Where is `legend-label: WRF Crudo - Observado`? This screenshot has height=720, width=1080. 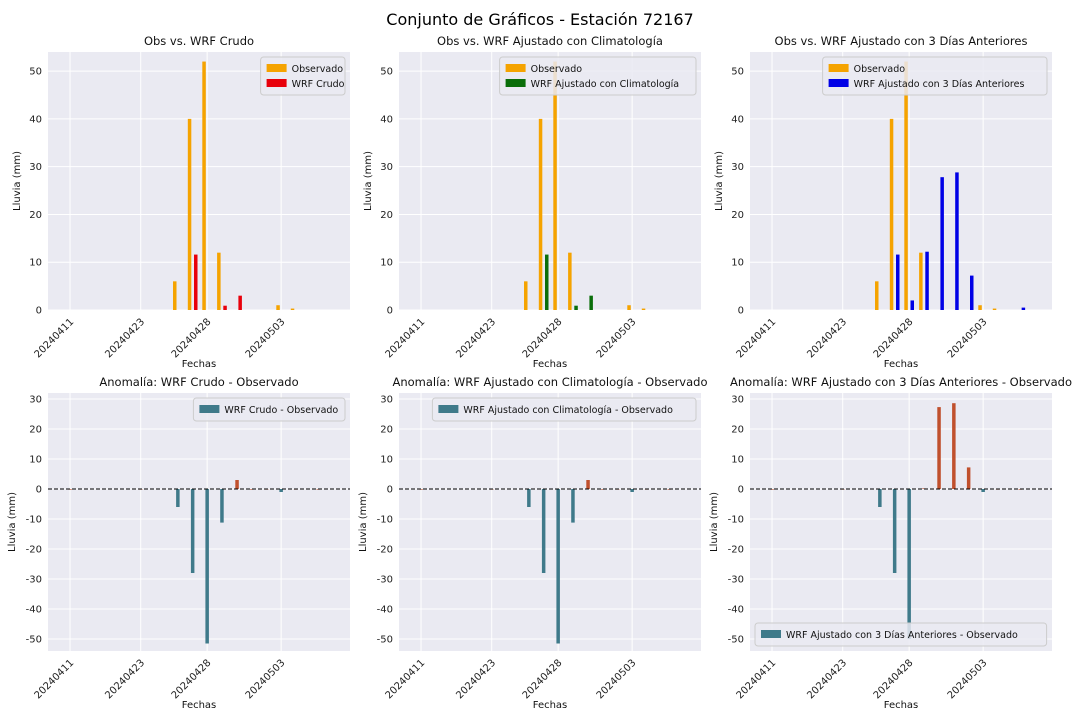
legend-label: WRF Crudo - Observado is located at coordinates (281, 410).